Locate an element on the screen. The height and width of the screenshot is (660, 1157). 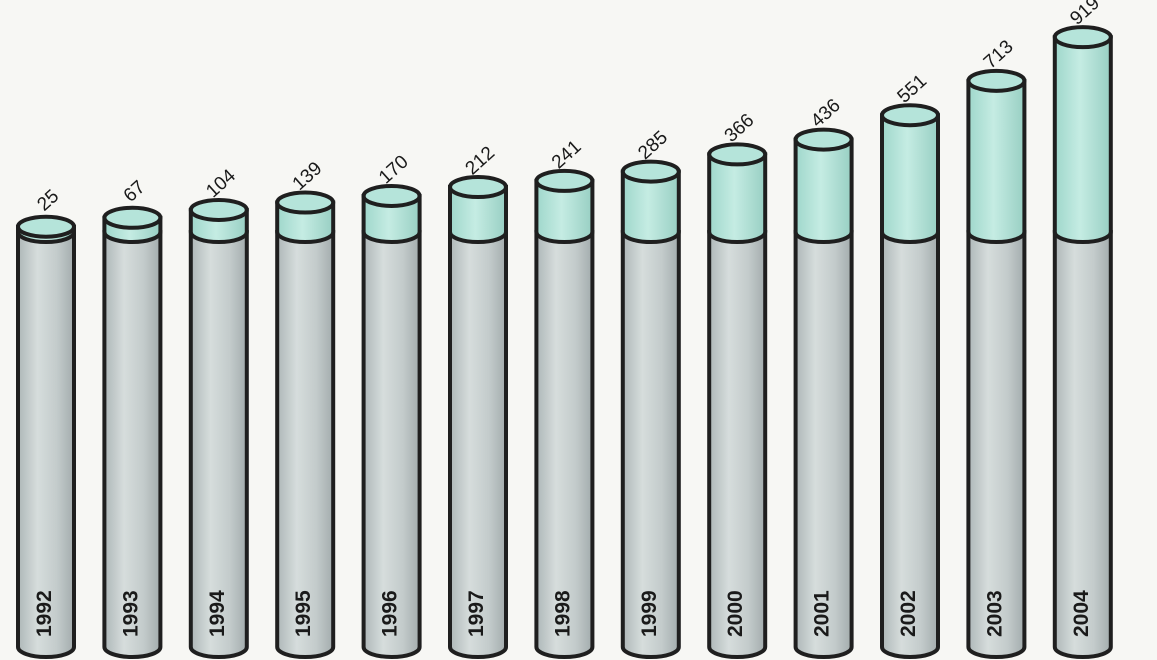
year-label: 1997 is located at coordinates (476, 613).